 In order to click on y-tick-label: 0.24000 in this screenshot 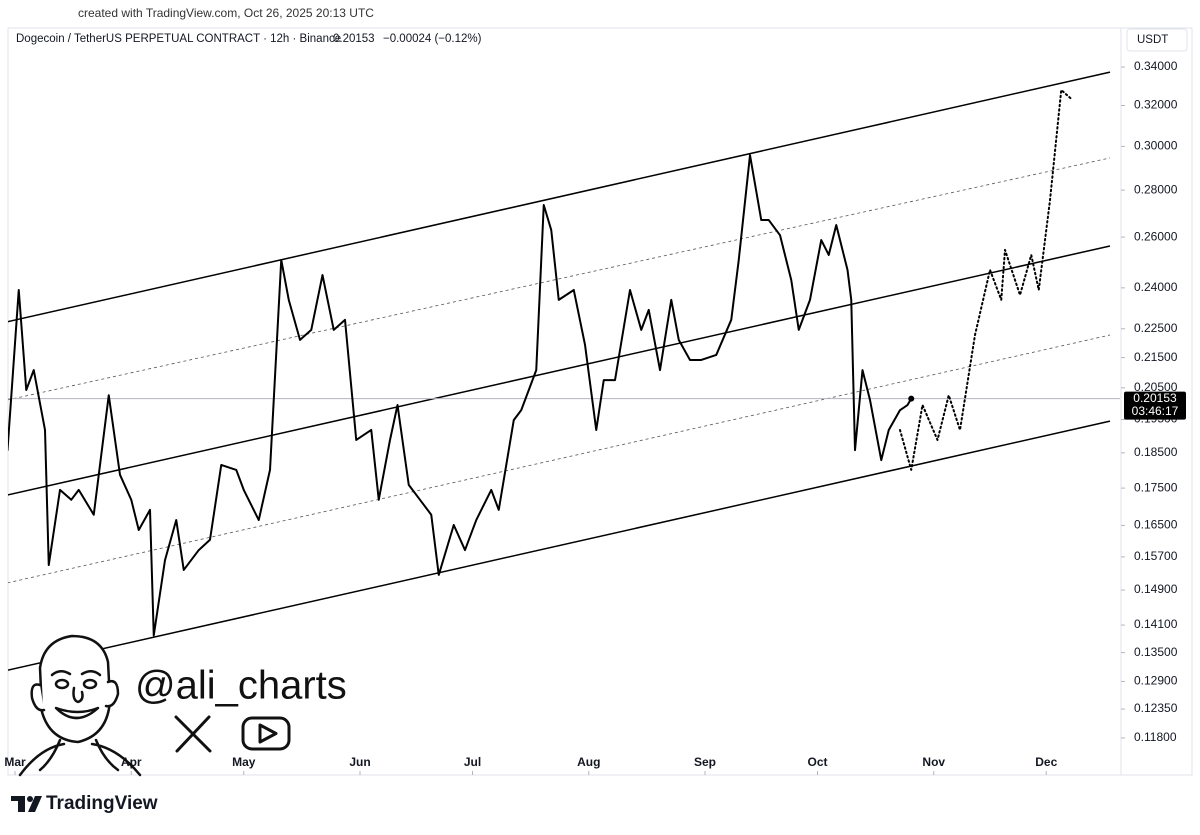, I will do `click(1156, 287)`.